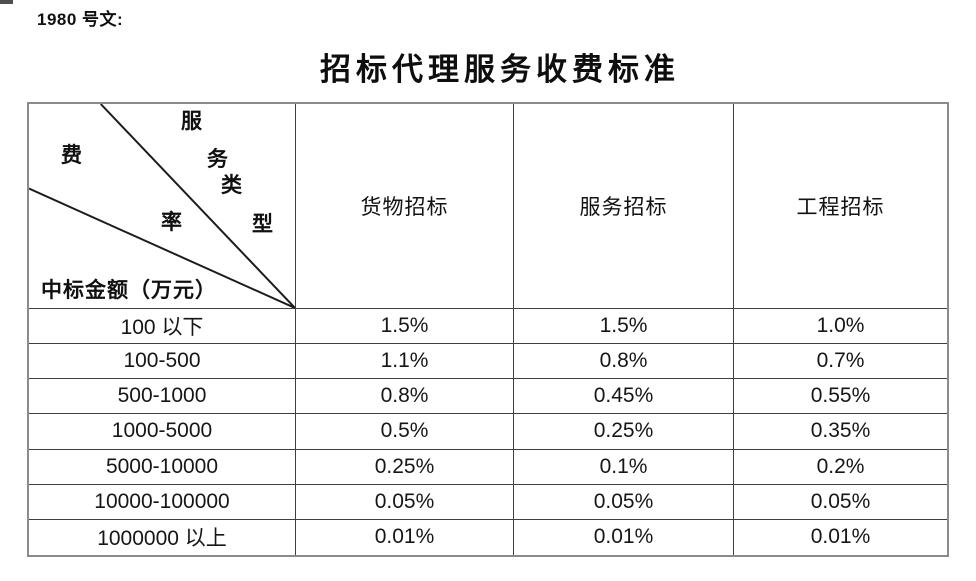 The width and height of the screenshot is (976, 581). I want to click on row-axis-label: 中标金额（万元）, so click(129, 290).